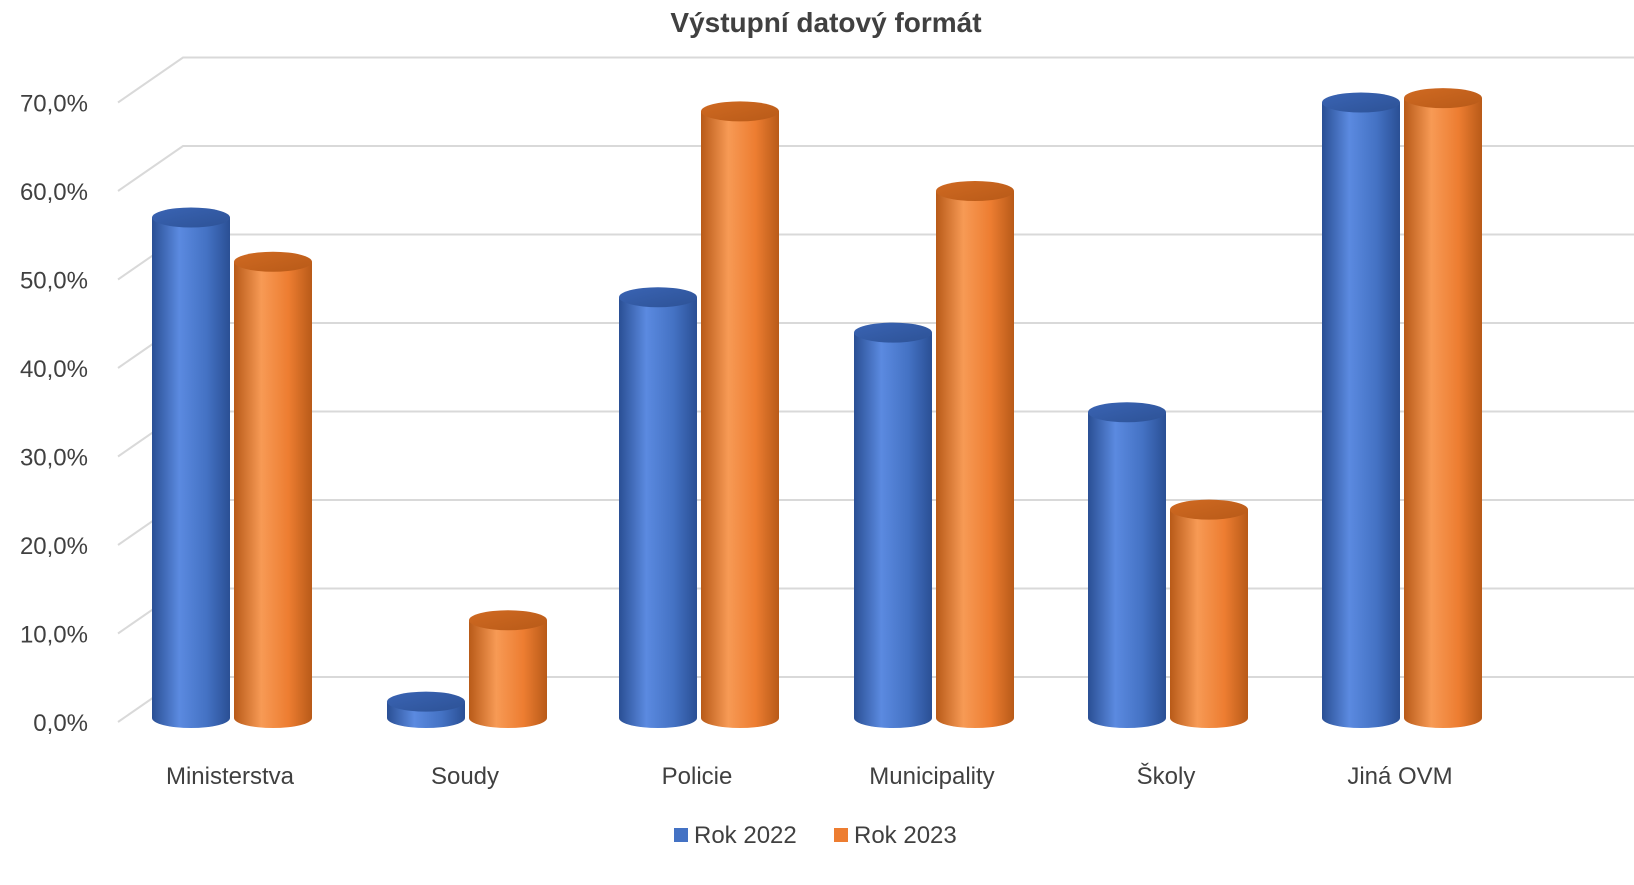 Image resolution: width=1634 pixels, height=885 pixels. What do you see at coordinates (54, 546) in the screenshot?
I see `y-tick-label: 20,0%` at bounding box center [54, 546].